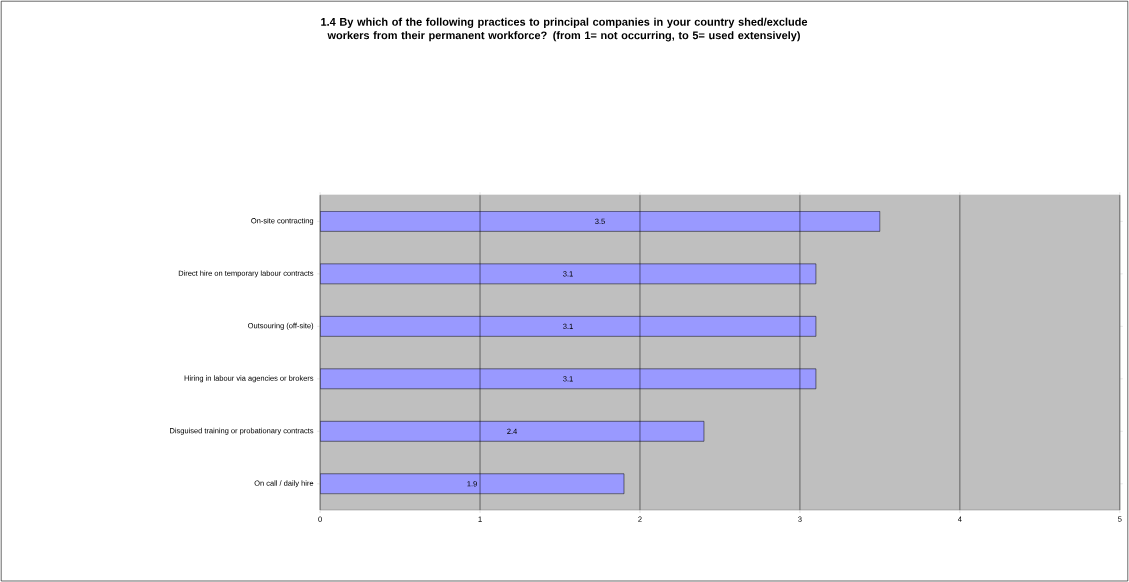  I want to click on chart-title: 1.4 By which of the following practices to principal companies in your country shed/exclude workers from their permanent workforce? (from 1= not occurring, to 5= used extensively), so click(564, 29).